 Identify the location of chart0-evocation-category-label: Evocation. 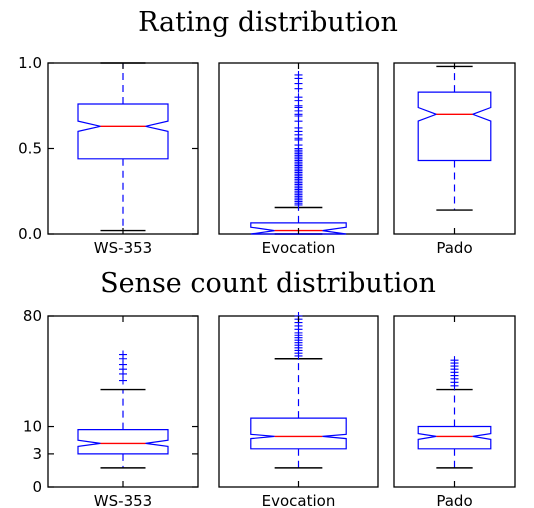
(299, 248).